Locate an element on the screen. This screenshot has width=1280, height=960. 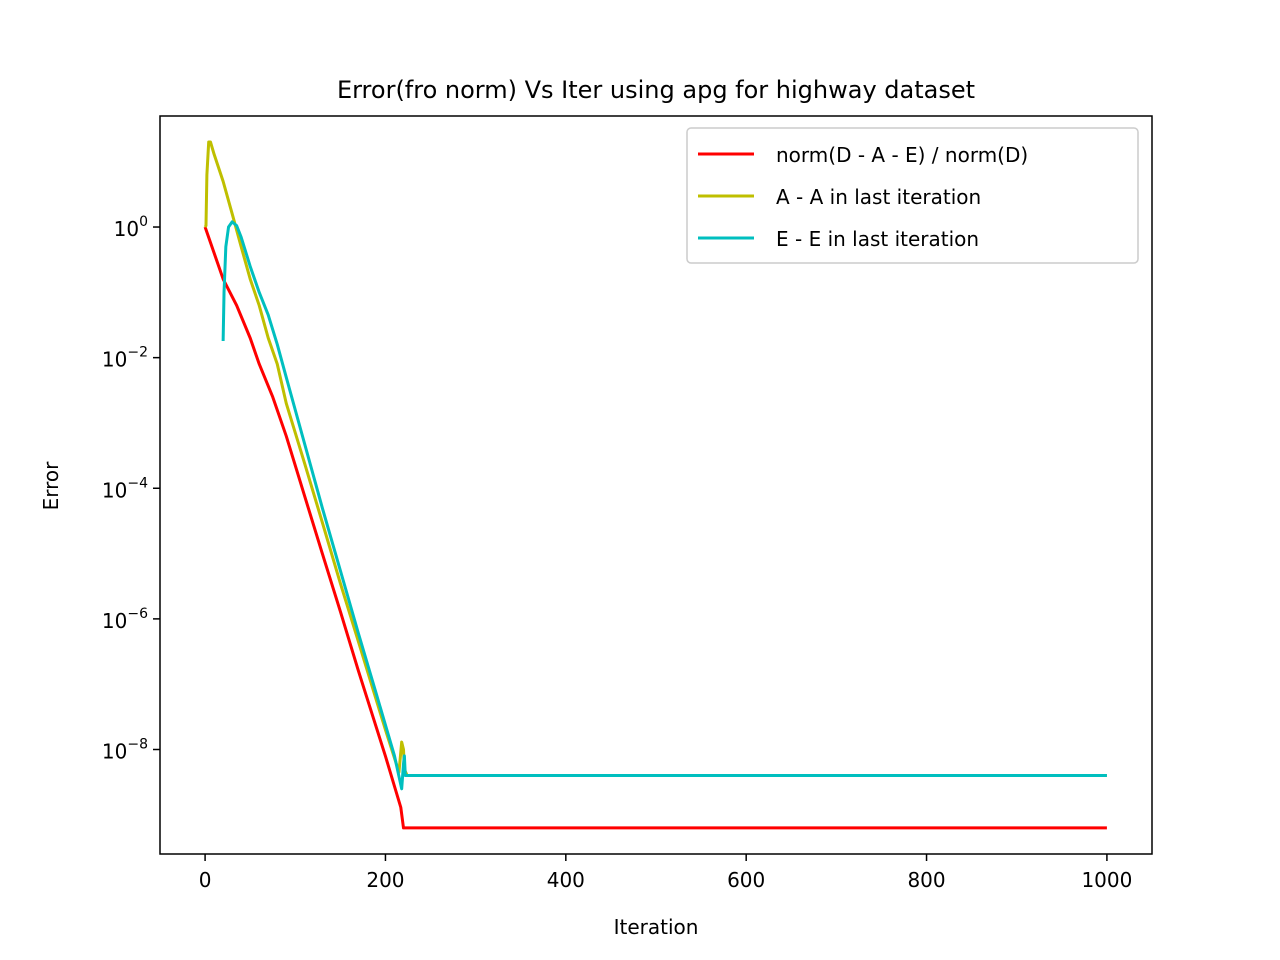
y-tick-label: 10⁻² is located at coordinates (125, 358).